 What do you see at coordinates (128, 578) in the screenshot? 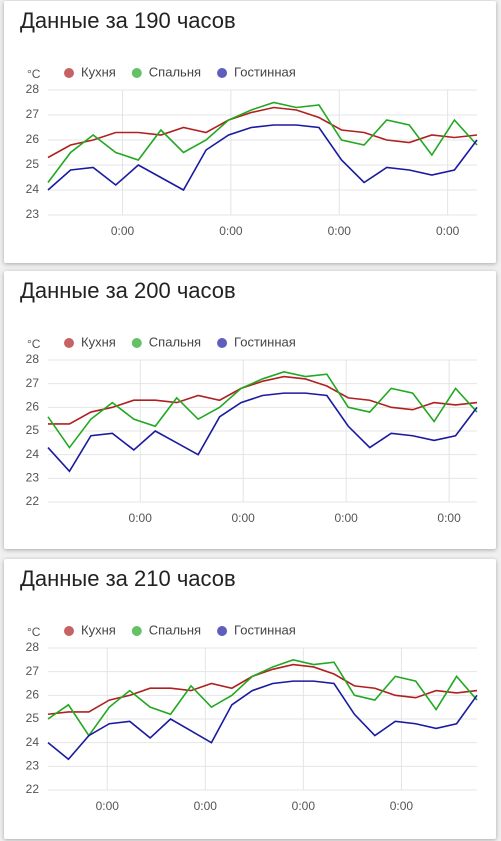
I see `card-title: Данные за 210 часов` at bounding box center [128, 578].